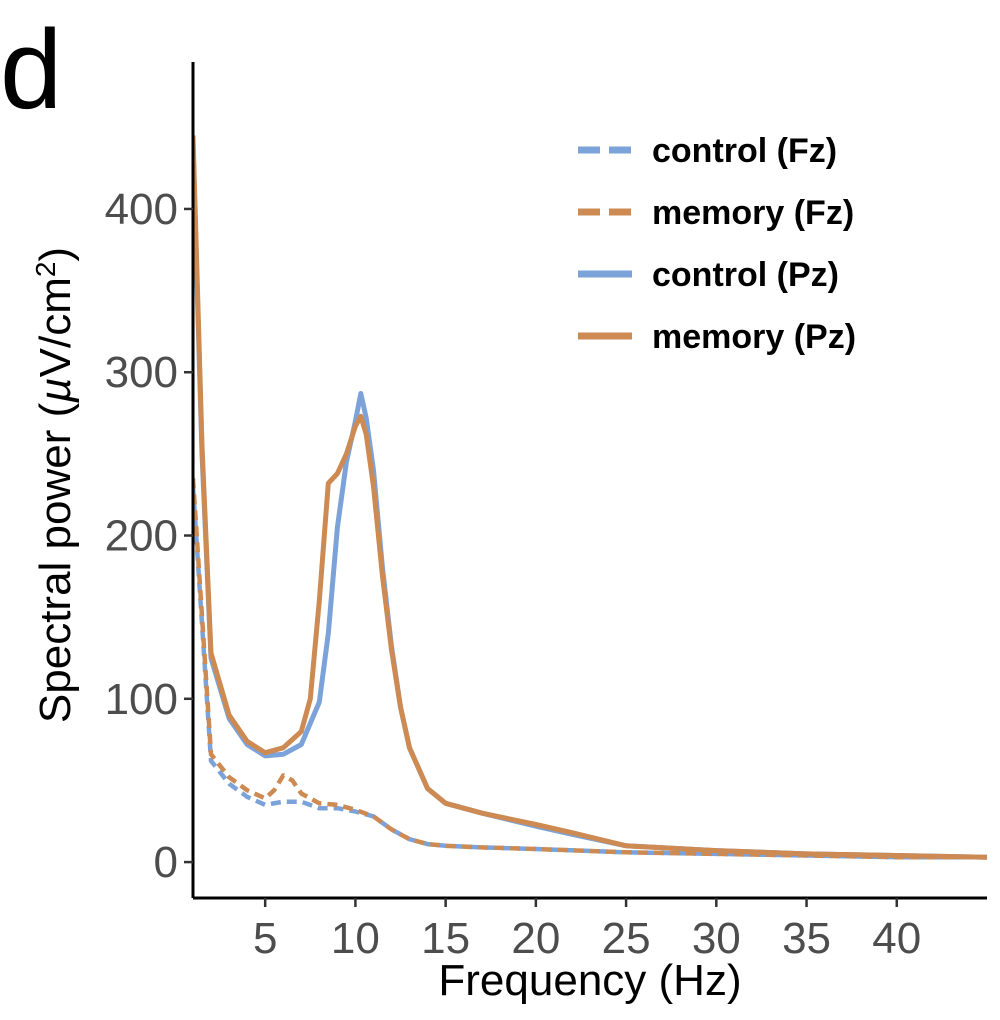 The width and height of the screenshot is (1000, 1020). I want to click on x-axis-ticks: 5 10 15 20 25 30 35 40, so click(587, 930).